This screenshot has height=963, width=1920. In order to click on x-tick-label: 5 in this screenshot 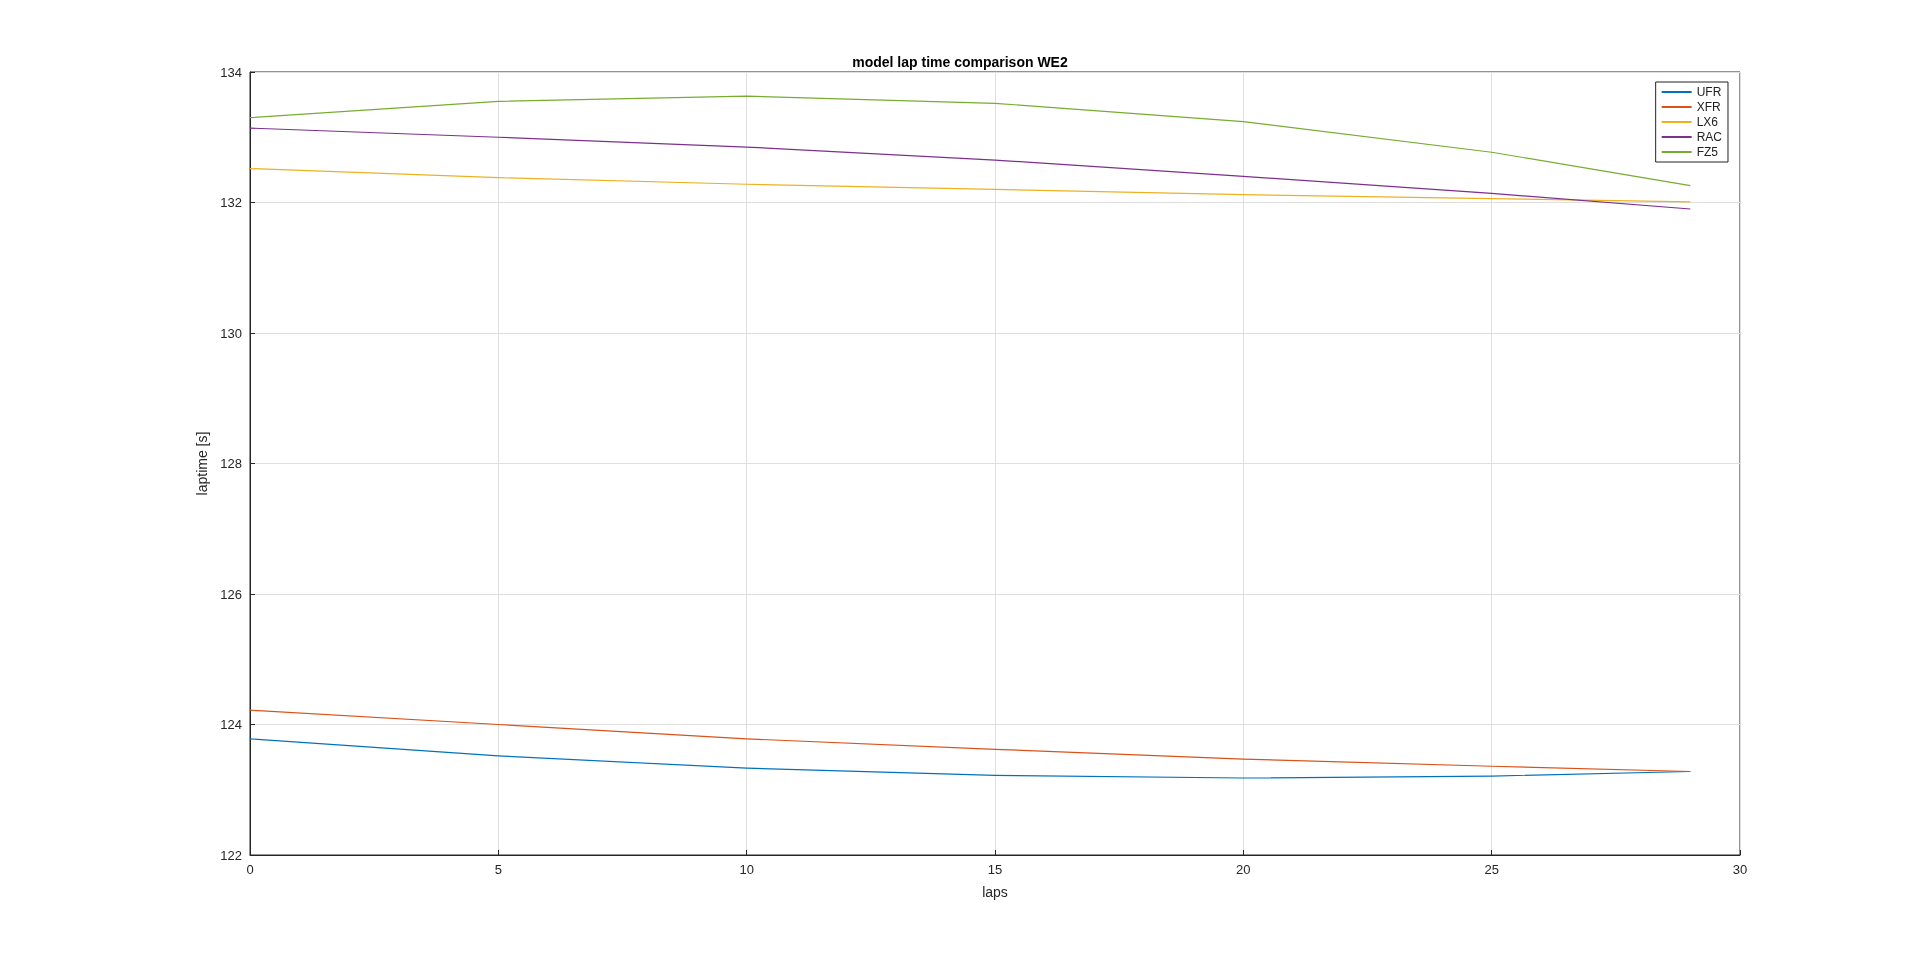, I will do `click(498, 869)`.